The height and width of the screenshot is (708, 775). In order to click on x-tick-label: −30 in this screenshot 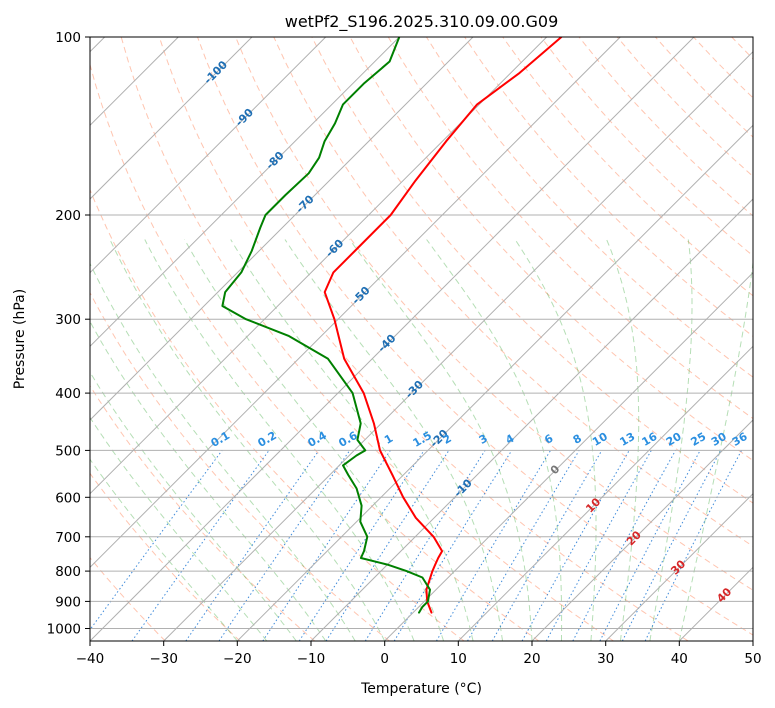, I will do `click(163, 659)`.